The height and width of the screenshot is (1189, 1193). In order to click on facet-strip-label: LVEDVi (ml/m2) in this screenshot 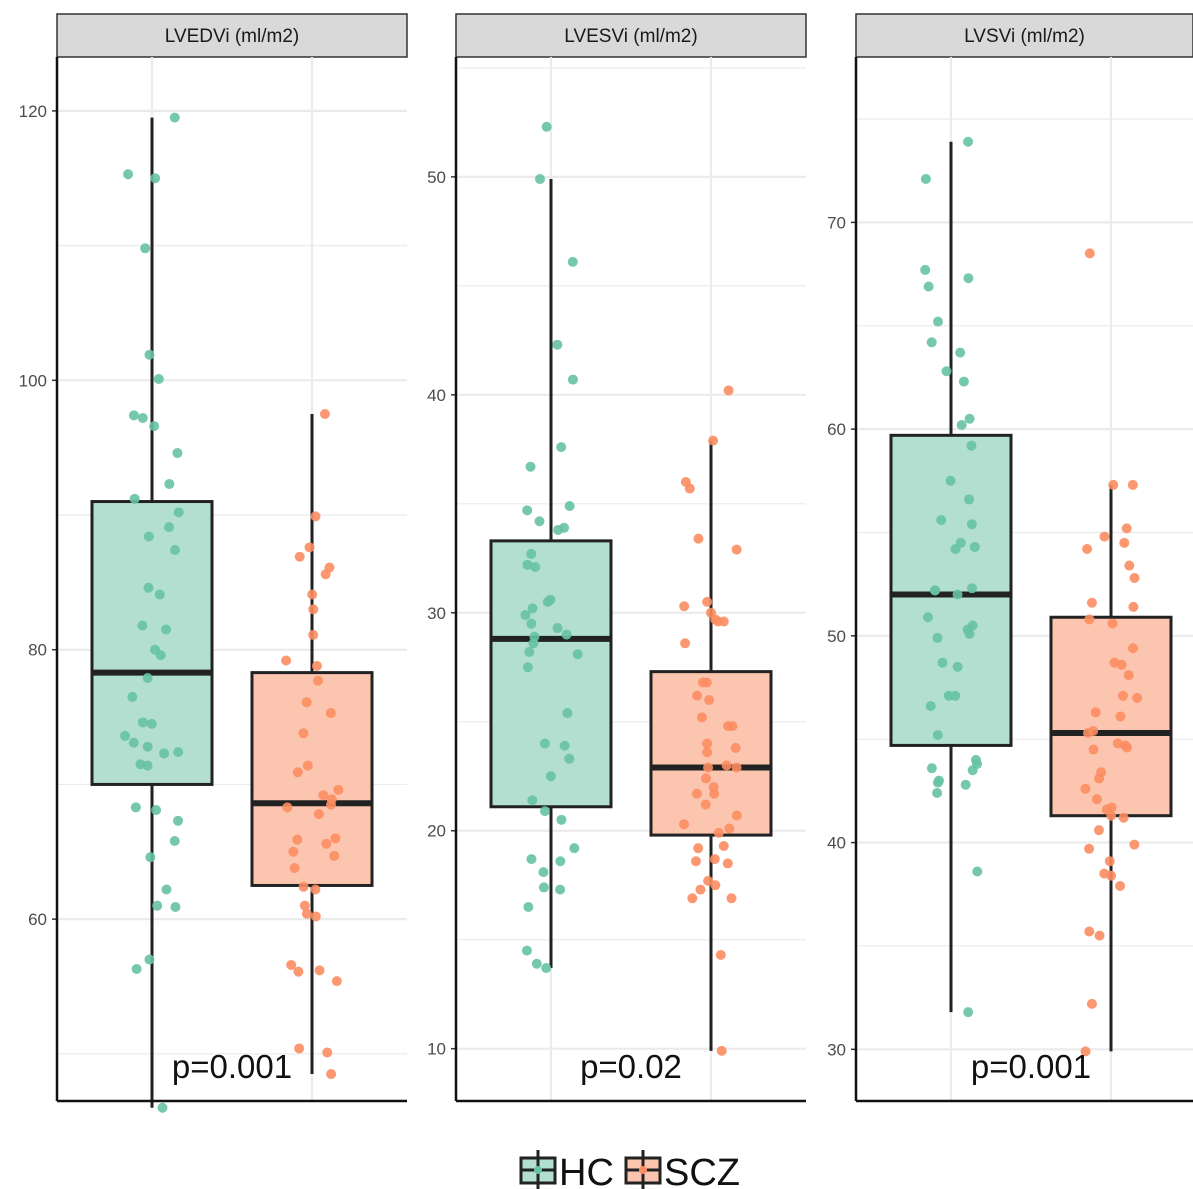, I will do `click(232, 36)`.